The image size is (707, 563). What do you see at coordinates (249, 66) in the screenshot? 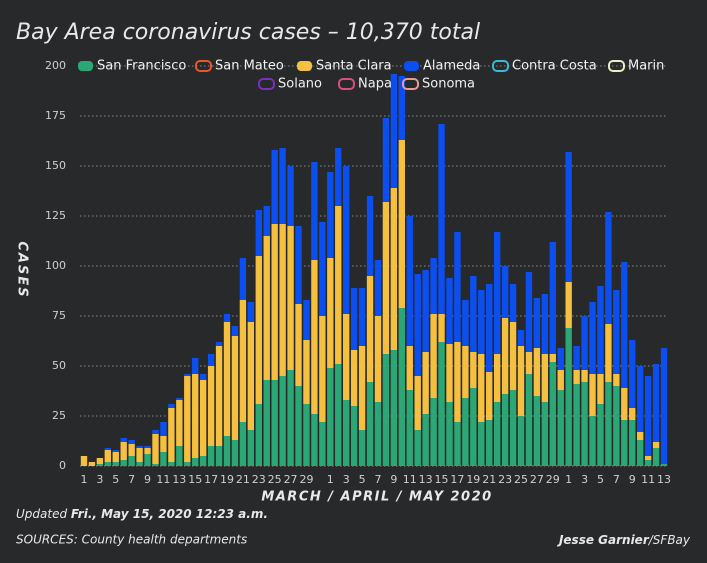
I see `legend-label: San Mateo` at bounding box center [249, 66].